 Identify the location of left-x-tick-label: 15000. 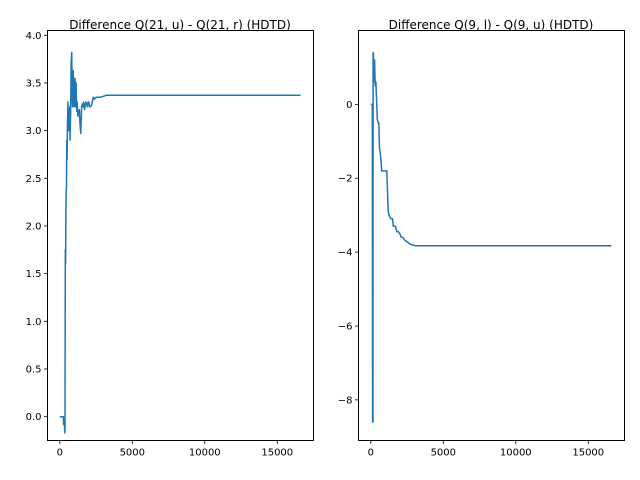
(277, 453).